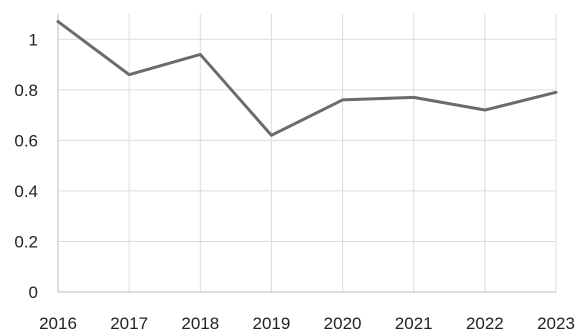 This screenshot has height=336, width=584. I want to click on x-tick-label: 2021, so click(414, 323).